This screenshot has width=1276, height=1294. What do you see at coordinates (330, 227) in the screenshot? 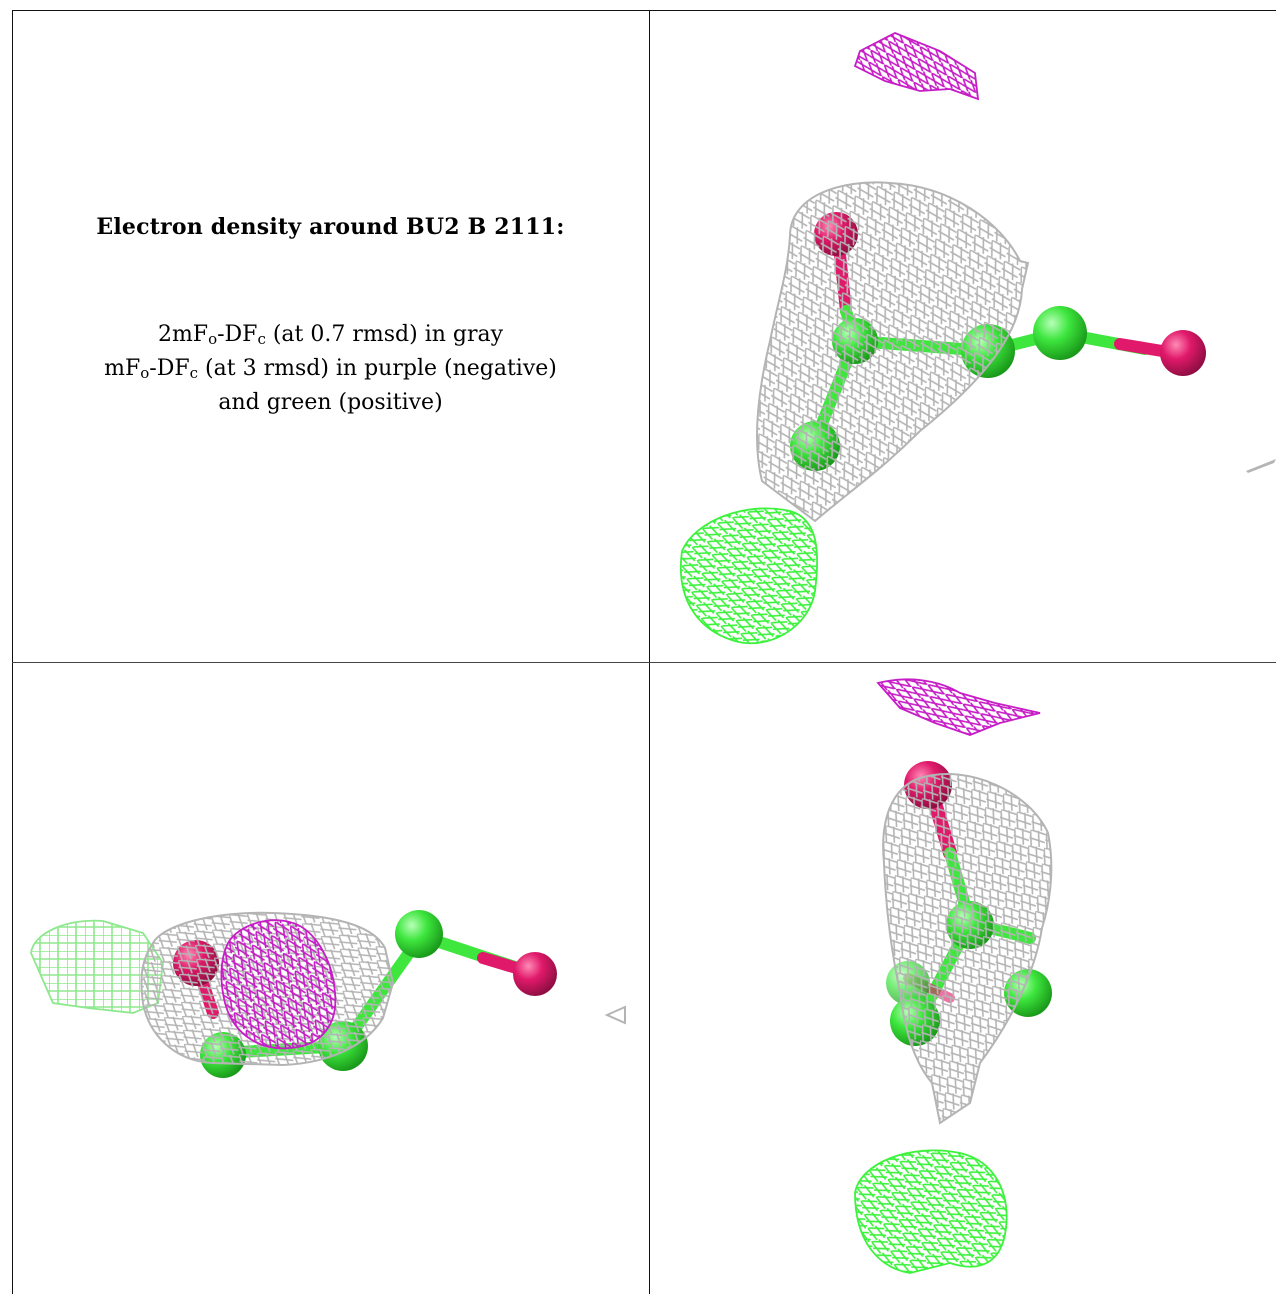
I see `caption-title: Electron density around BU2 B 2111:` at bounding box center [330, 227].